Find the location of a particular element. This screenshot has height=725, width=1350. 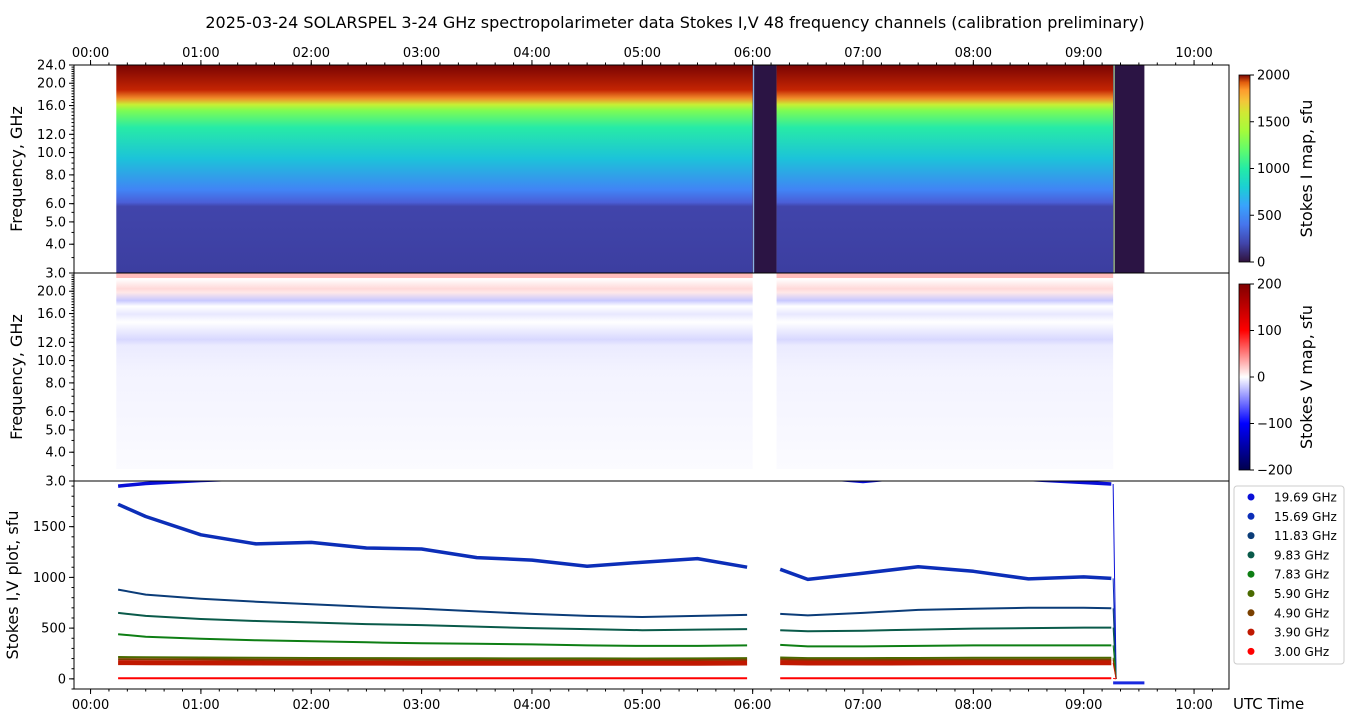

colorbar-tick-label: 500 is located at coordinates (1269, 216).